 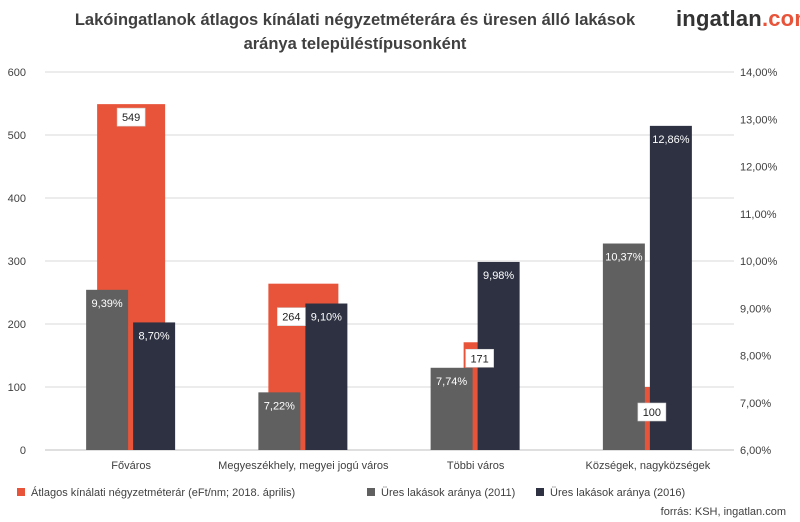 I want to click on data-label-price: 171, so click(x=479, y=359).